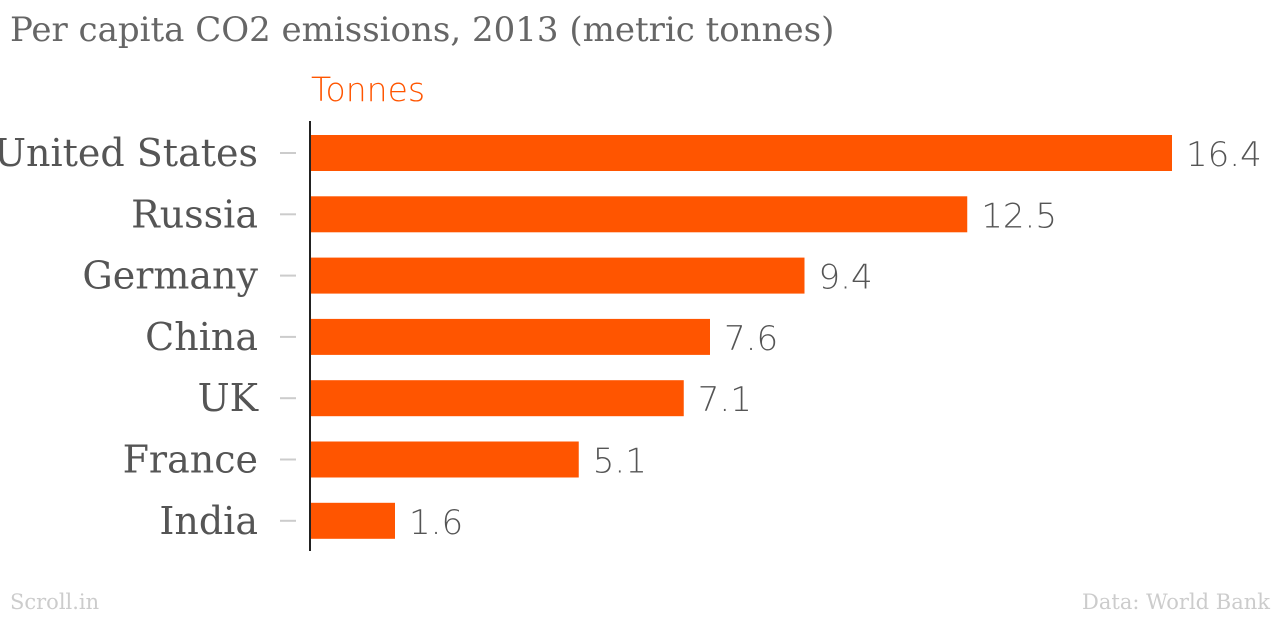  Describe the element at coordinates (170, 276) in the screenshot. I see `category-label: Germany` at that location.